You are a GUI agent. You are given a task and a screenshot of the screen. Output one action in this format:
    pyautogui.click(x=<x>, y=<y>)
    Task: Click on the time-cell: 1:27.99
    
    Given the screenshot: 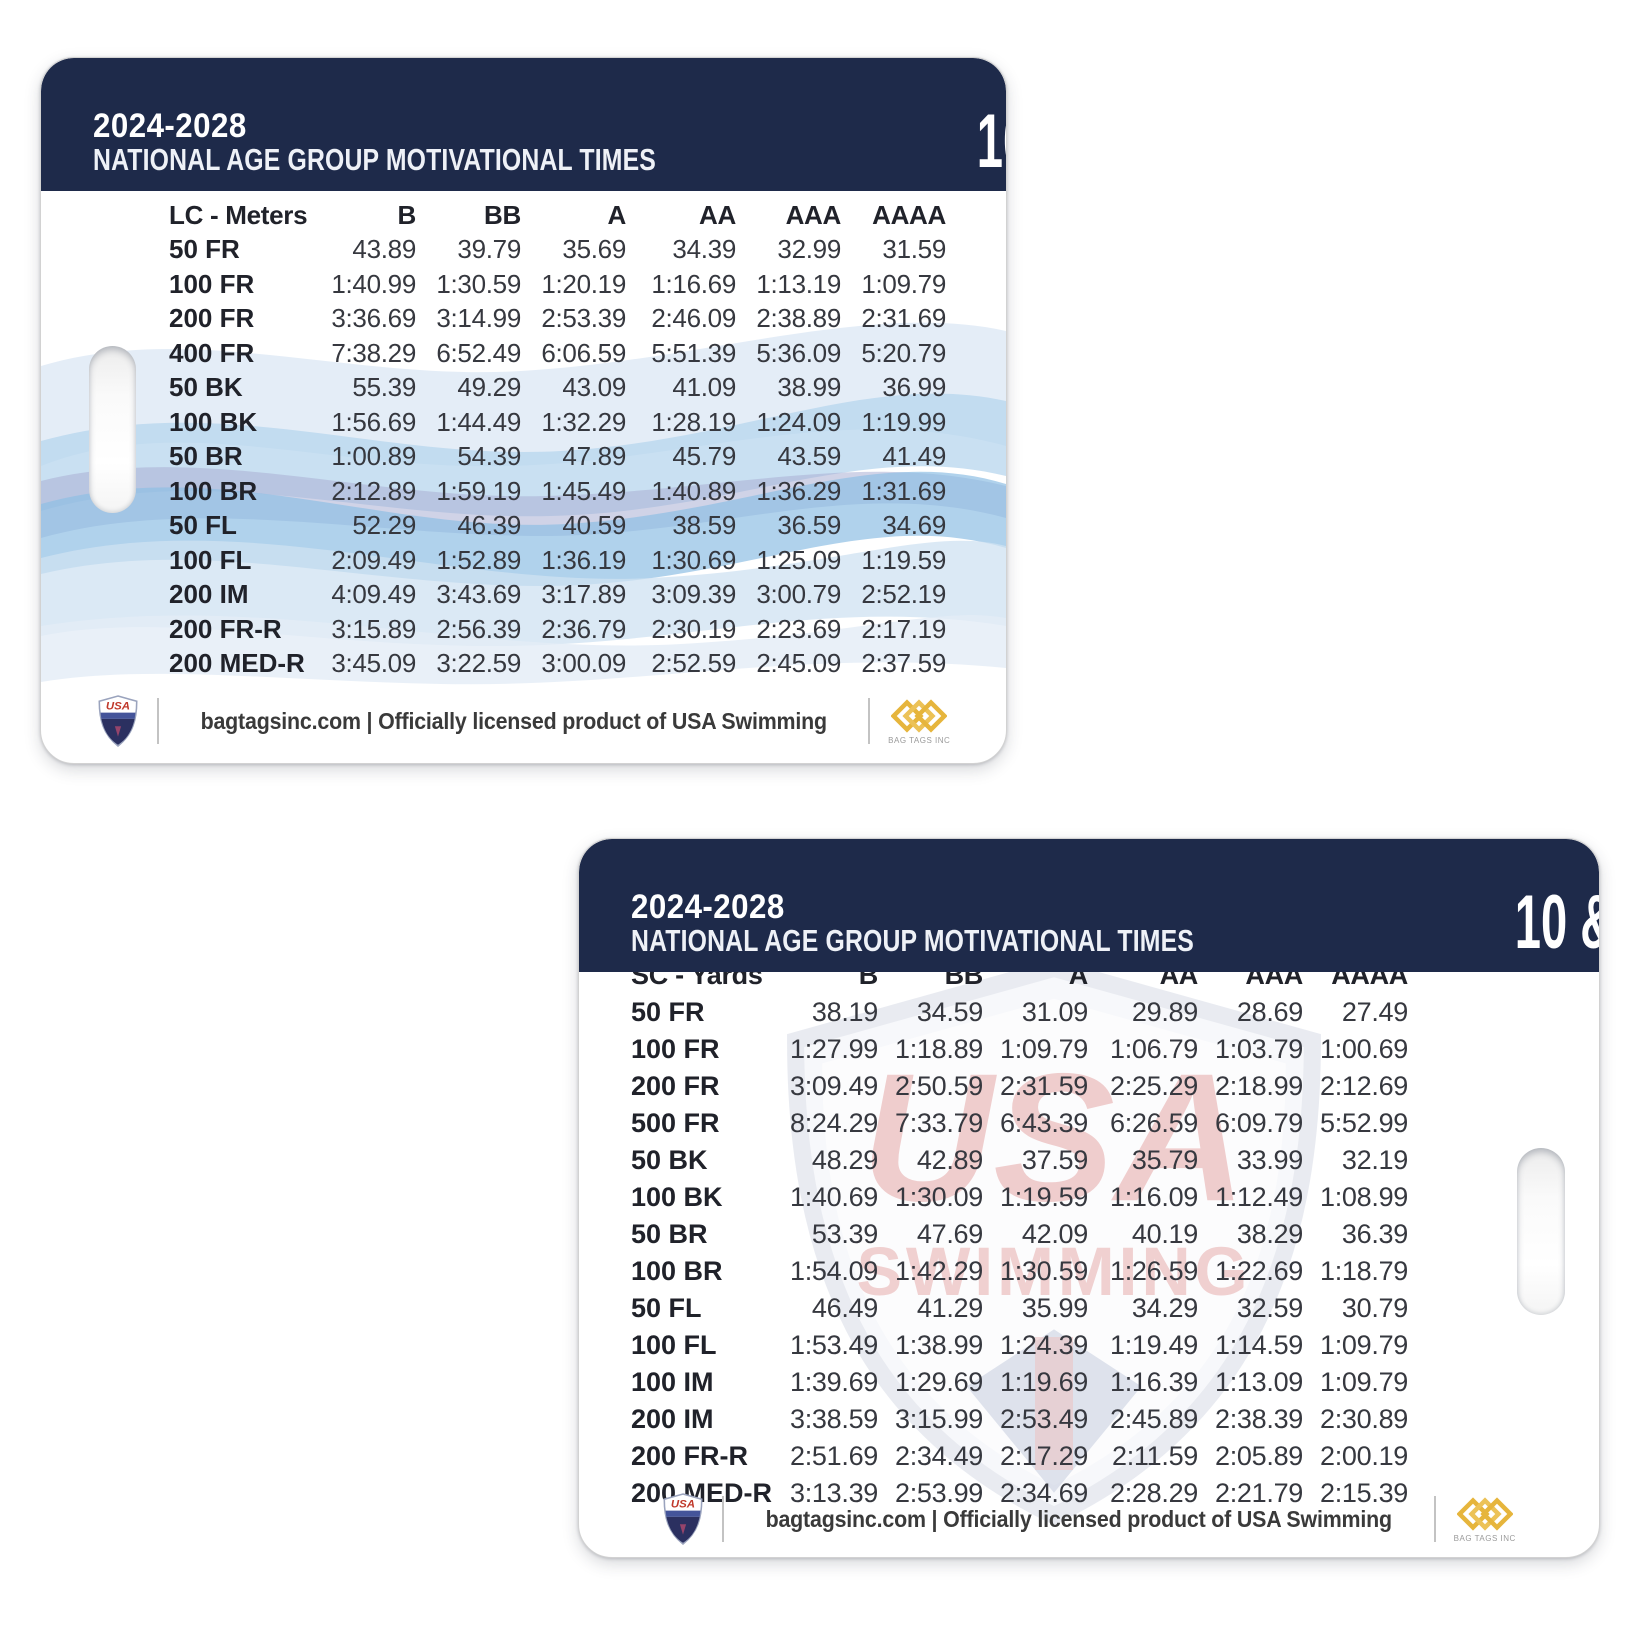 What is the action you would take?
    pyautogui.click(x=834, y=1049)
    